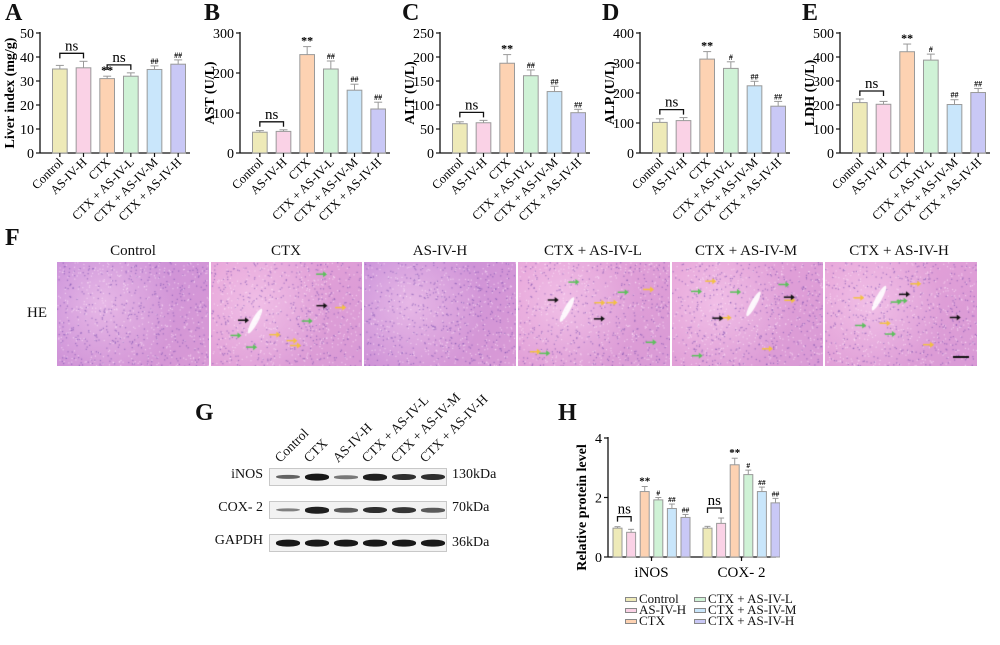 Image resolution: width=1000 pixels, height=645 pixels. What do you see at coordinates (27, 34) in the screenshot?
I see `y-tick-label: 50` at bounding box center [27, 34].